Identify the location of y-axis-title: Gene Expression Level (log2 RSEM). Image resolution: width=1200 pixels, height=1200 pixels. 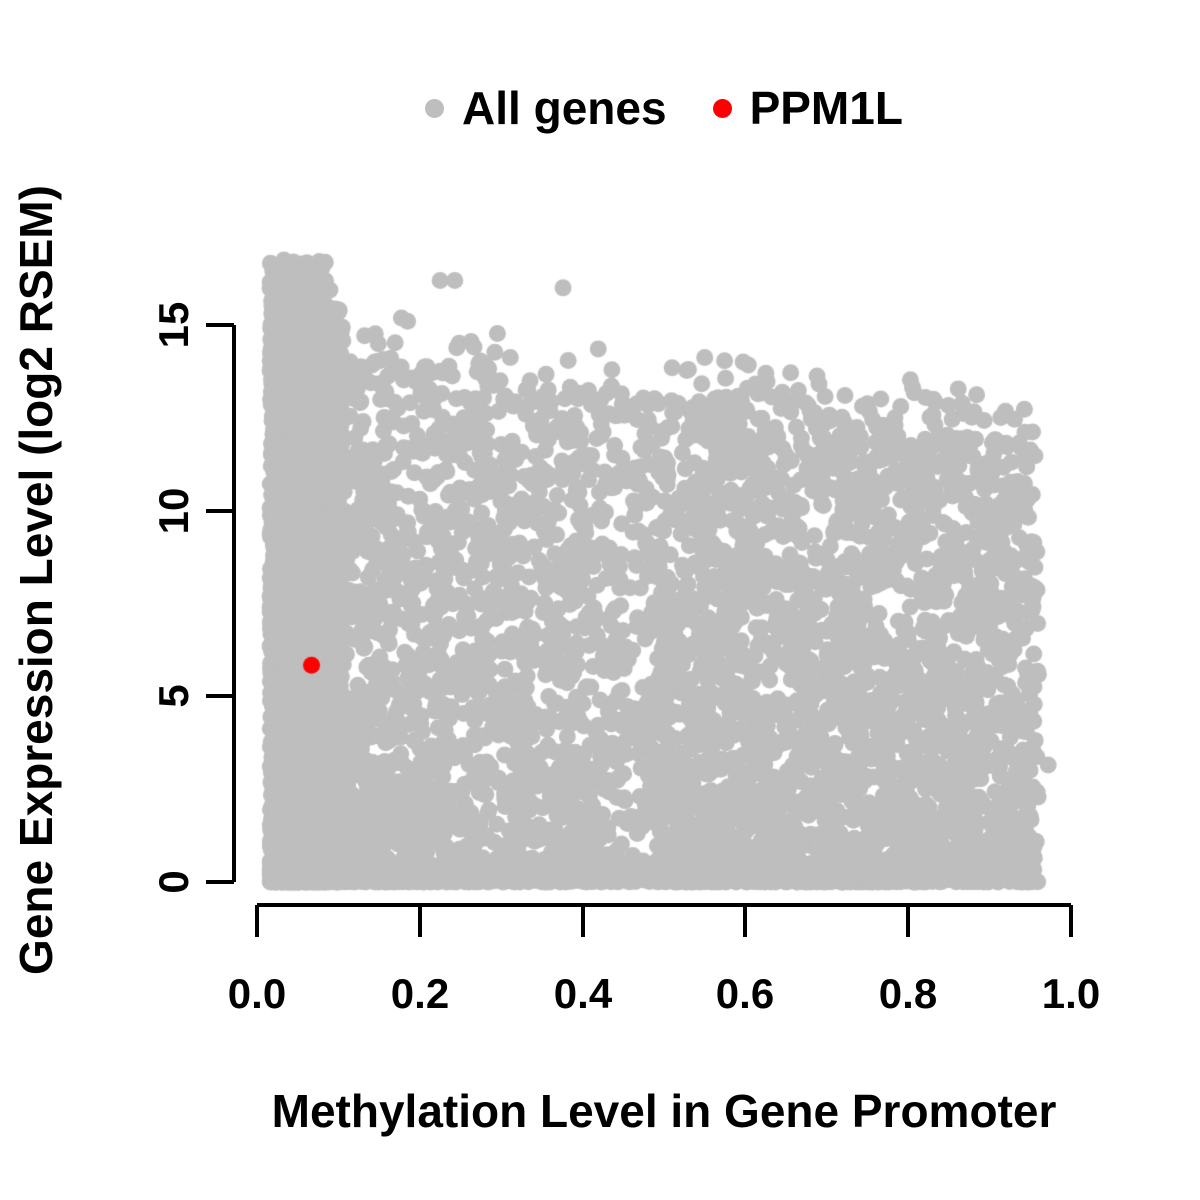
(36, 580).